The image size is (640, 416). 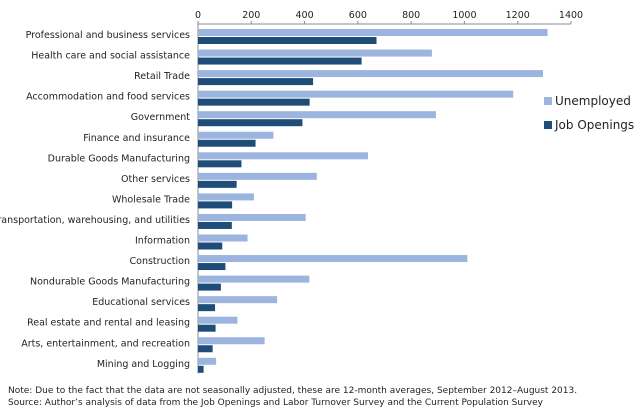 What do you see at coordinates (548, 125) in the screenshot?
I see `legend-swatch-job-openings` at bounding box center [548, 125].